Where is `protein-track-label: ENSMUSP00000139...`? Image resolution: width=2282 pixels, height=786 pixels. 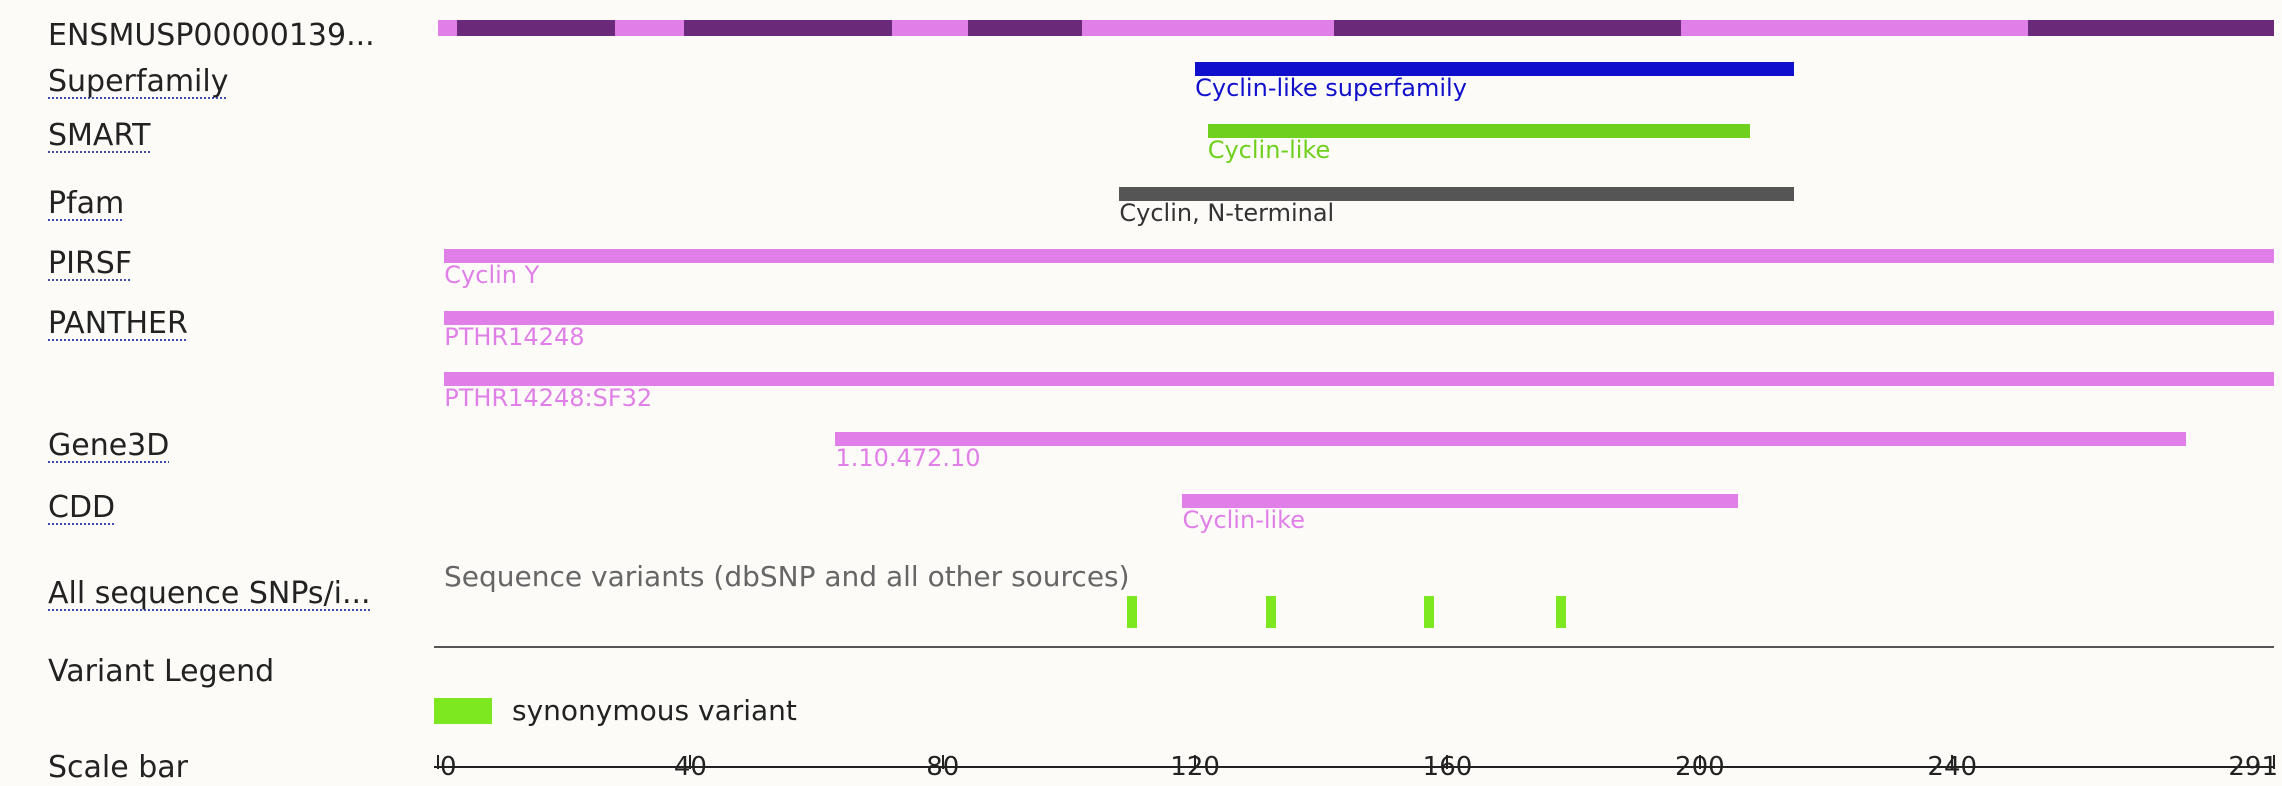
protein-track-label: ENSMUSP00000139... is located at coordinates (211, 35).